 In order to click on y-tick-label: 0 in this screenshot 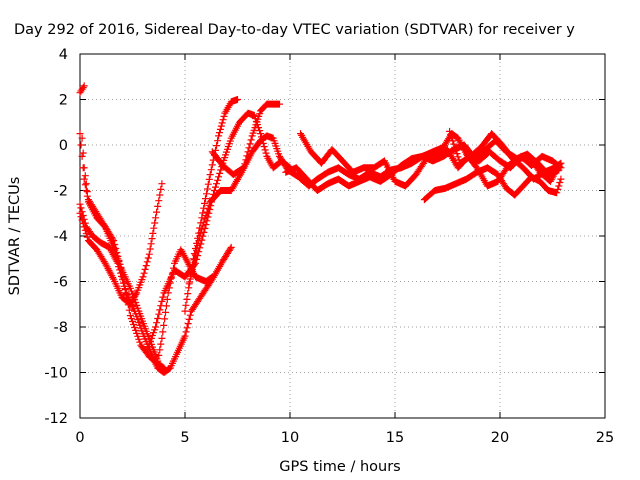, I will do `click(63, 146)`.